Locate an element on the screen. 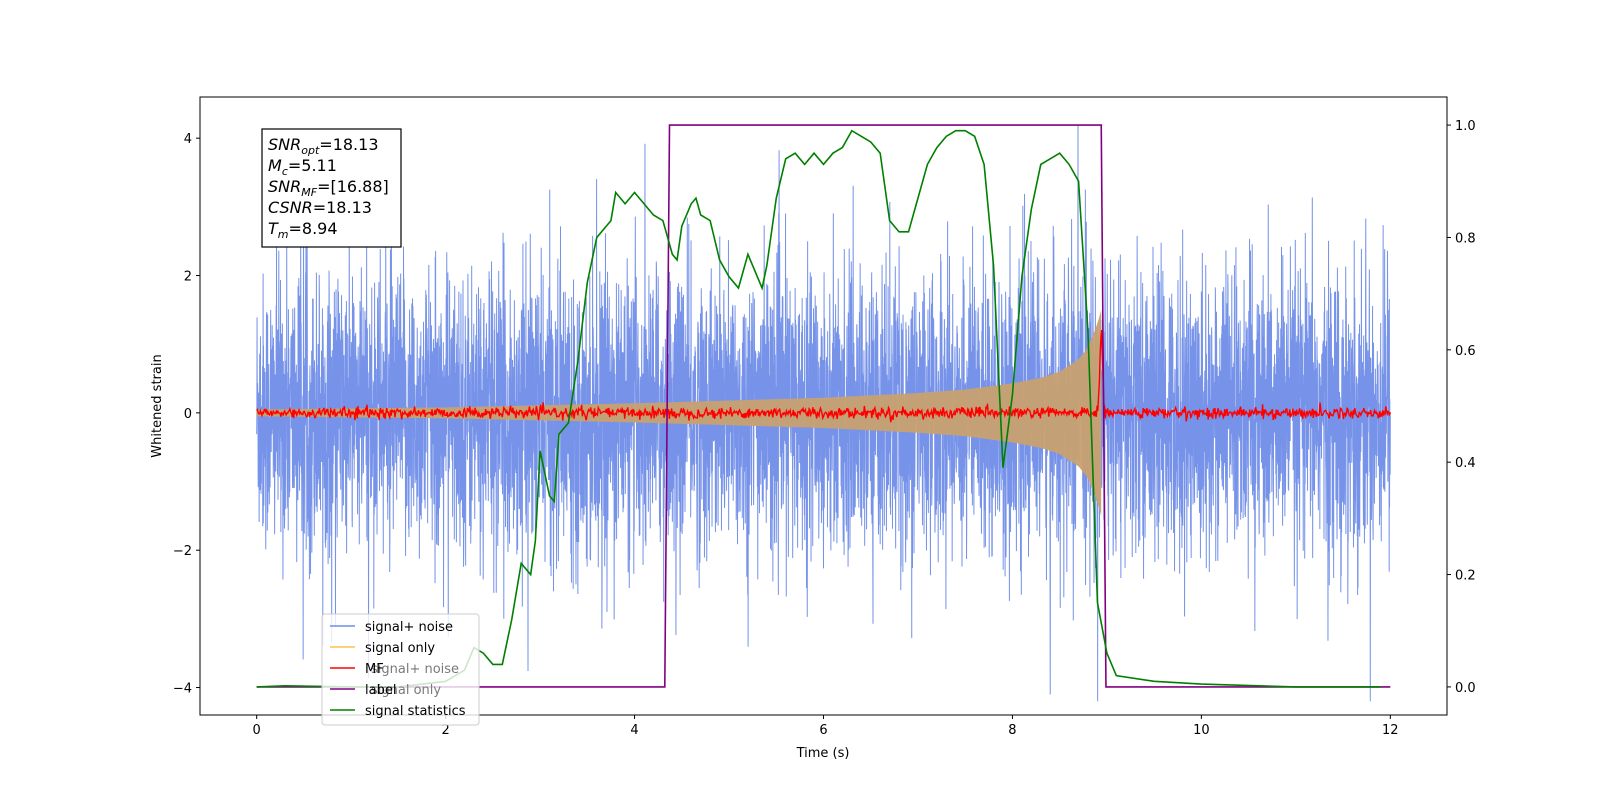 The image size is (1600, 800). signal-only-band is located at coordinates (679, 412).